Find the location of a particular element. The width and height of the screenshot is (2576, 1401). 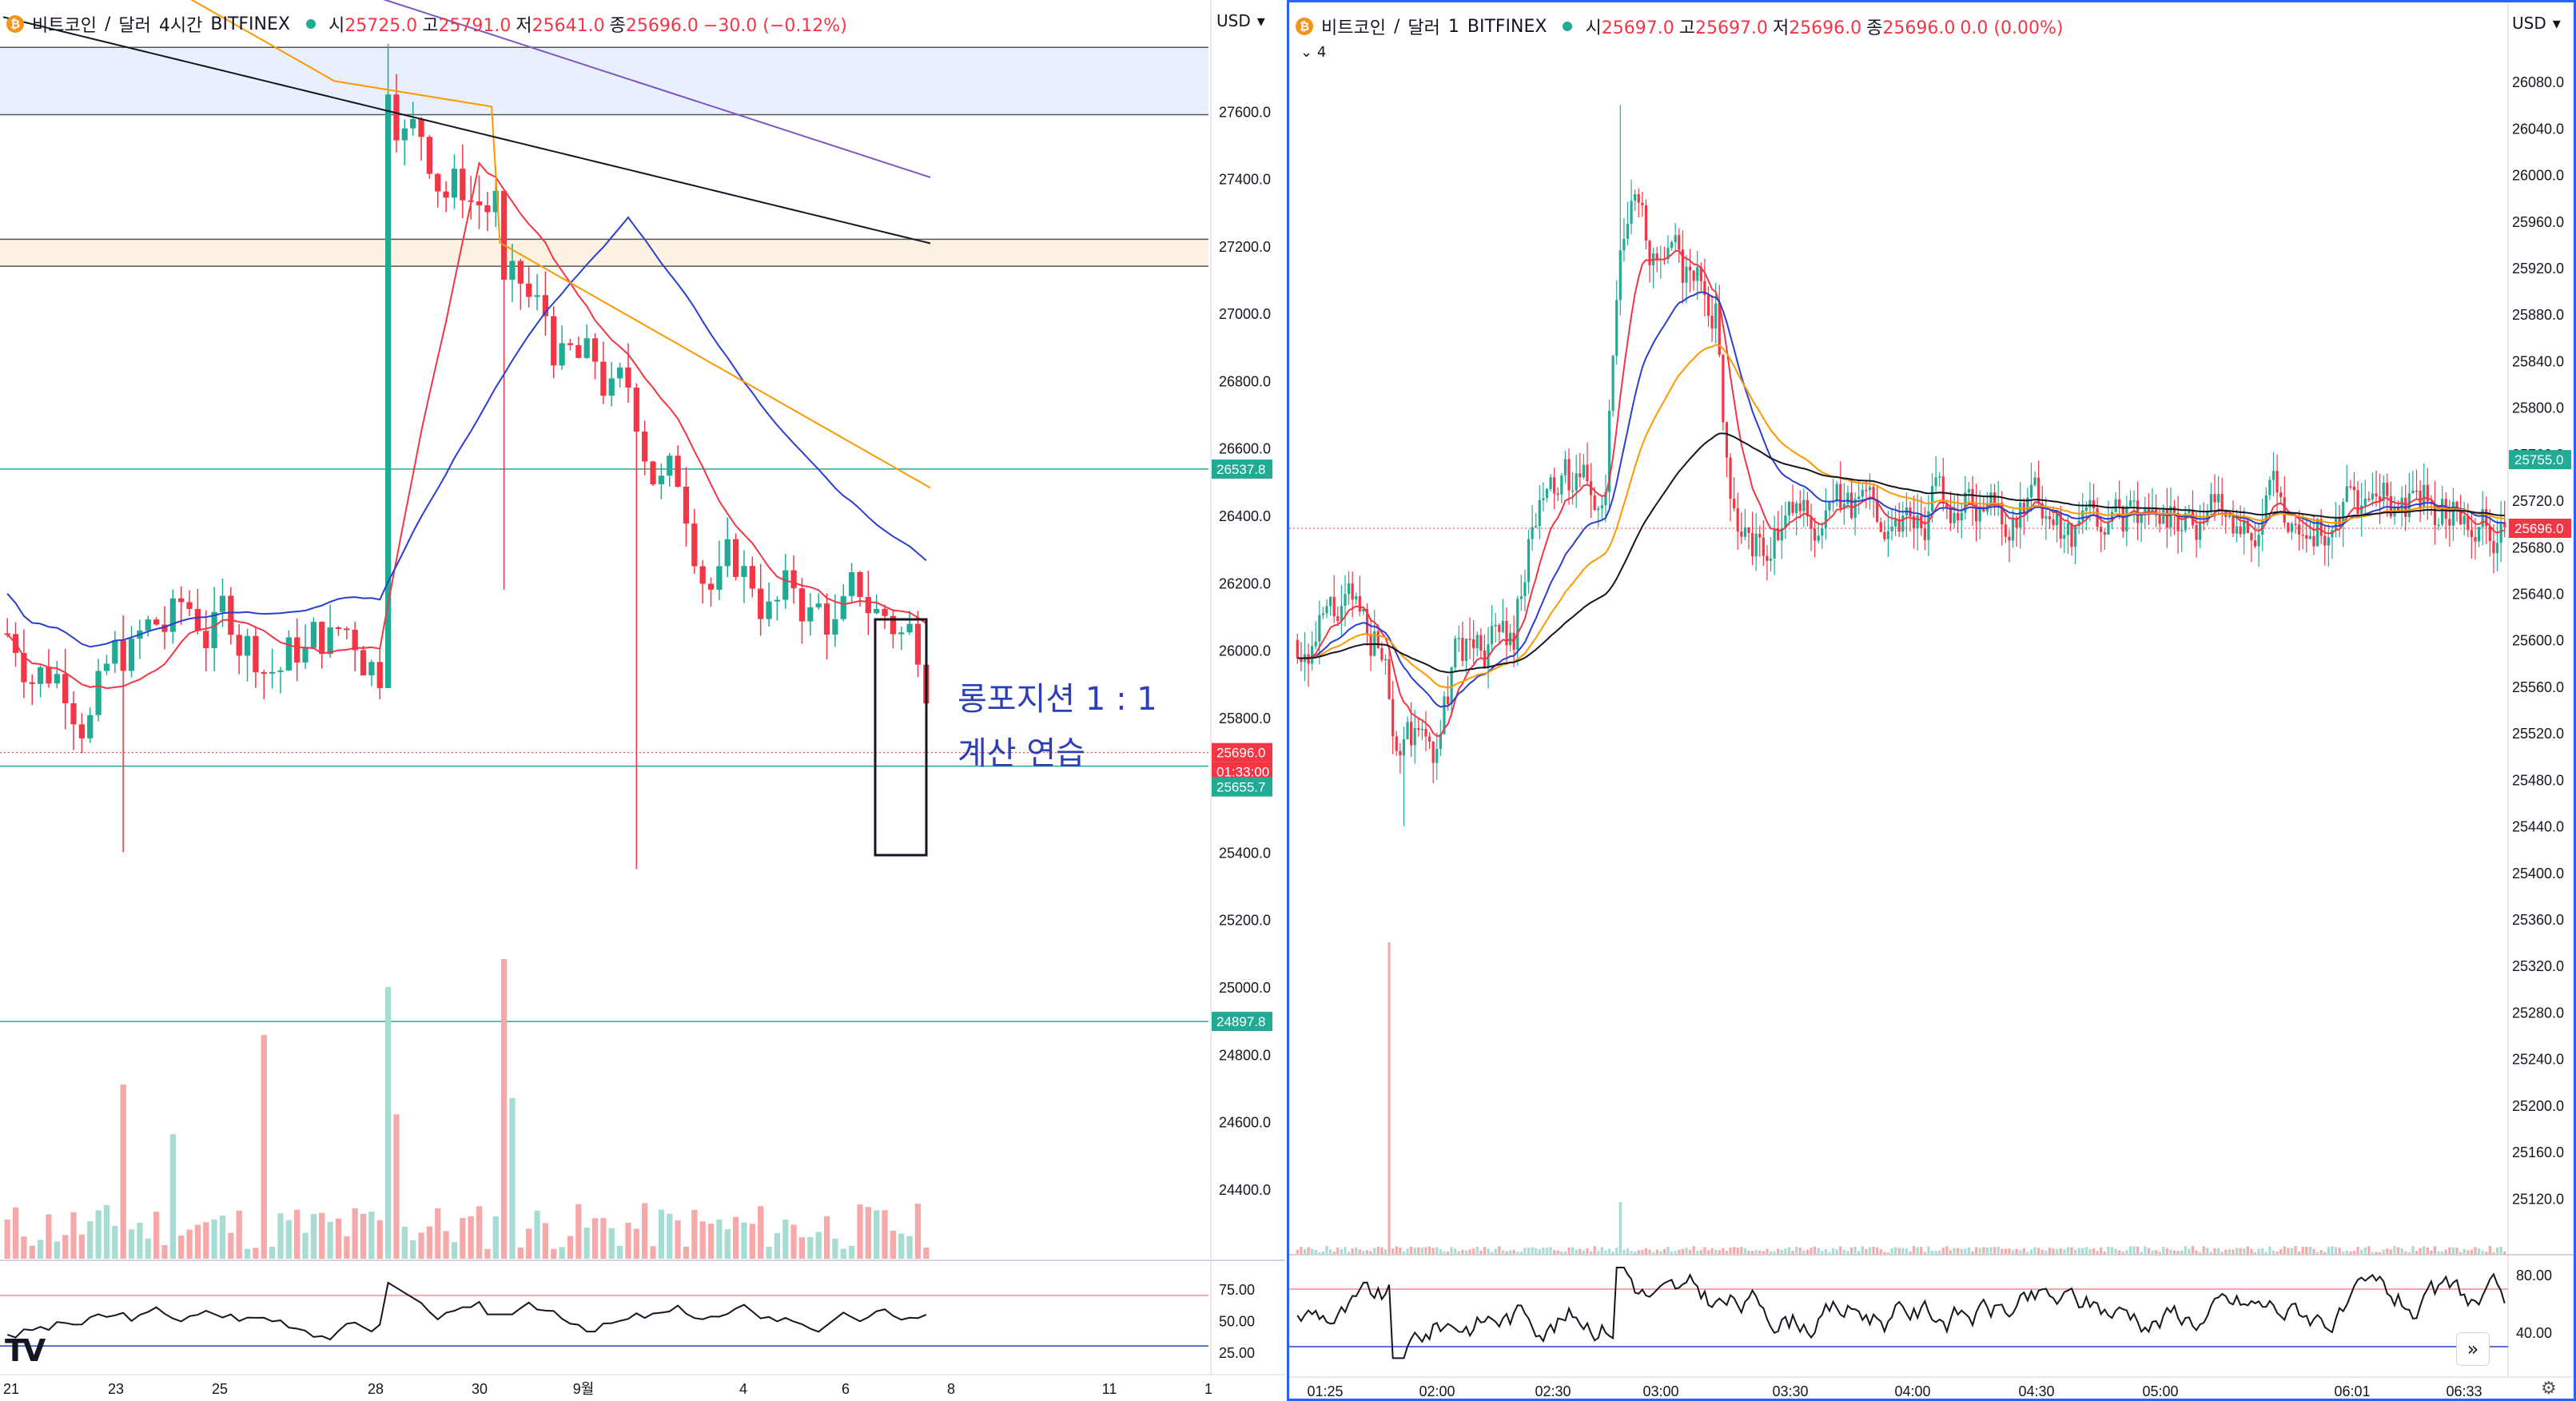

oscillator-axis-label: 75.00 is located at coordinates (1237, 1290).